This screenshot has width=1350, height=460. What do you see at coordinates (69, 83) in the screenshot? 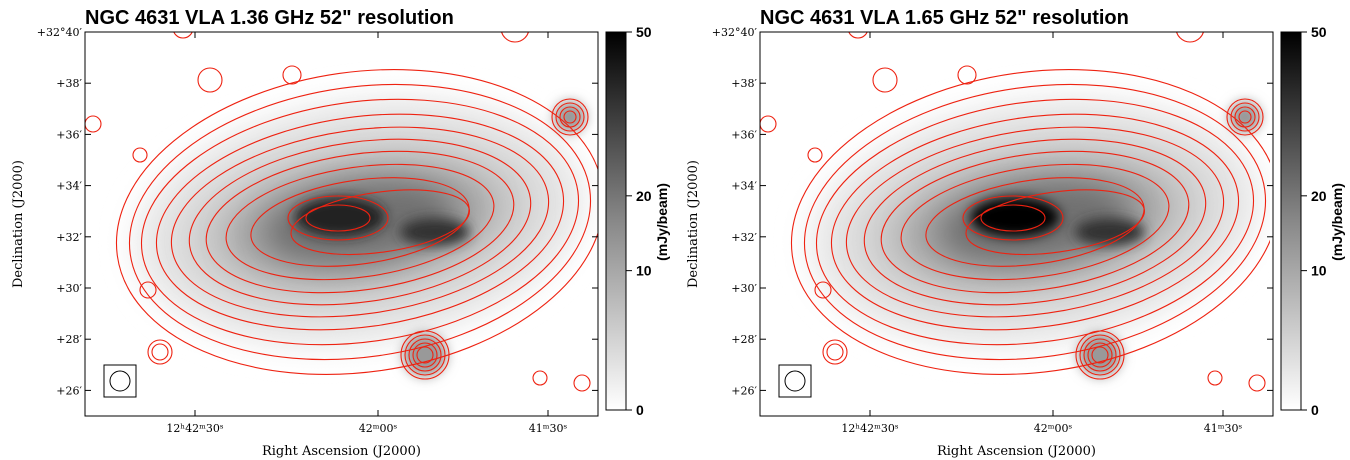
I see `dec-tick-label: +38′` at bounding box center [69, 83].